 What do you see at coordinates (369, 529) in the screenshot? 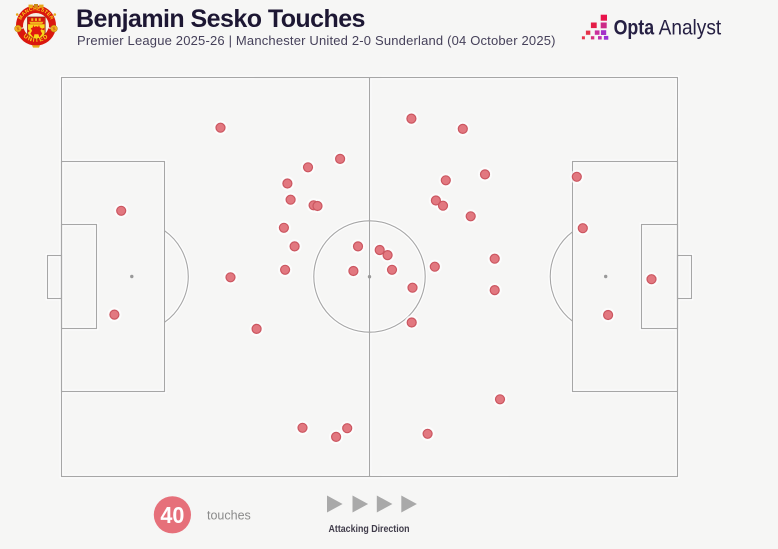
I see `svg-text: Attacking Direction` at bounding box center [369, 529].